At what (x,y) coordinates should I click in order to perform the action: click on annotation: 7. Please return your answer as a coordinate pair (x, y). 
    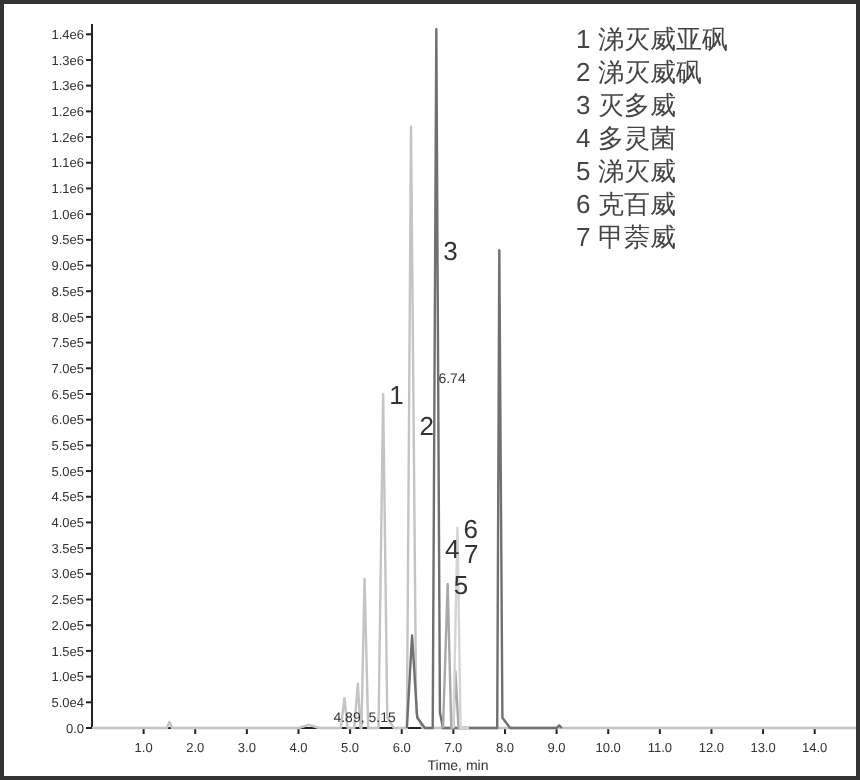
    Looking at the image, I should click on (471, 554).